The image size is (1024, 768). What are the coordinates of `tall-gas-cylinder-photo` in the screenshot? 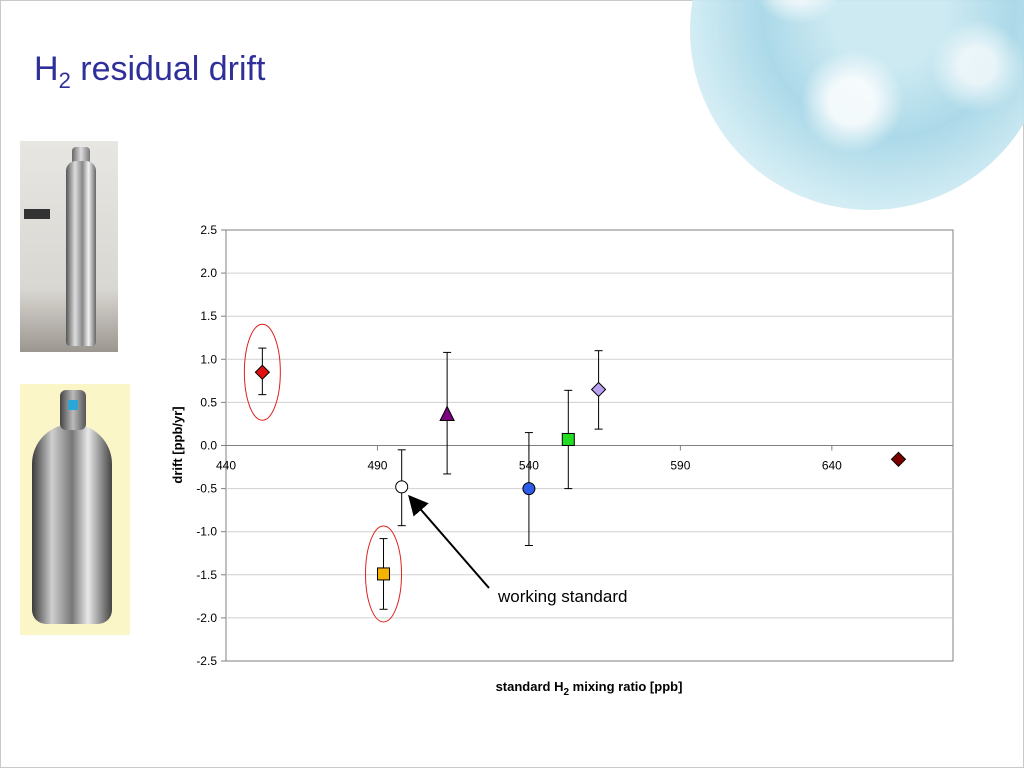 It's located at (69, 246).